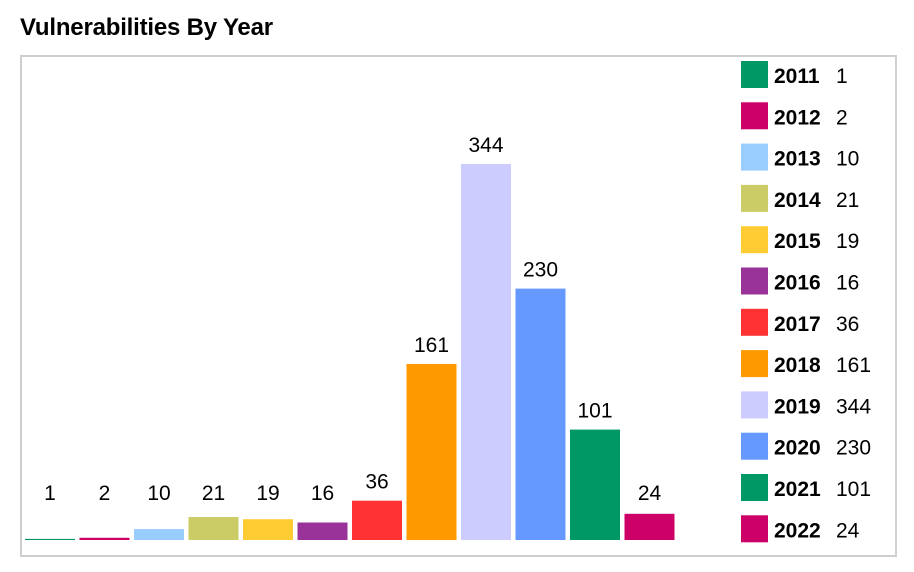 The height and width of the screenshot is (572, 914). Describe the element at coordinates (842, 117) in the screenshot. I see `legend-value-2012: 2` at that location.